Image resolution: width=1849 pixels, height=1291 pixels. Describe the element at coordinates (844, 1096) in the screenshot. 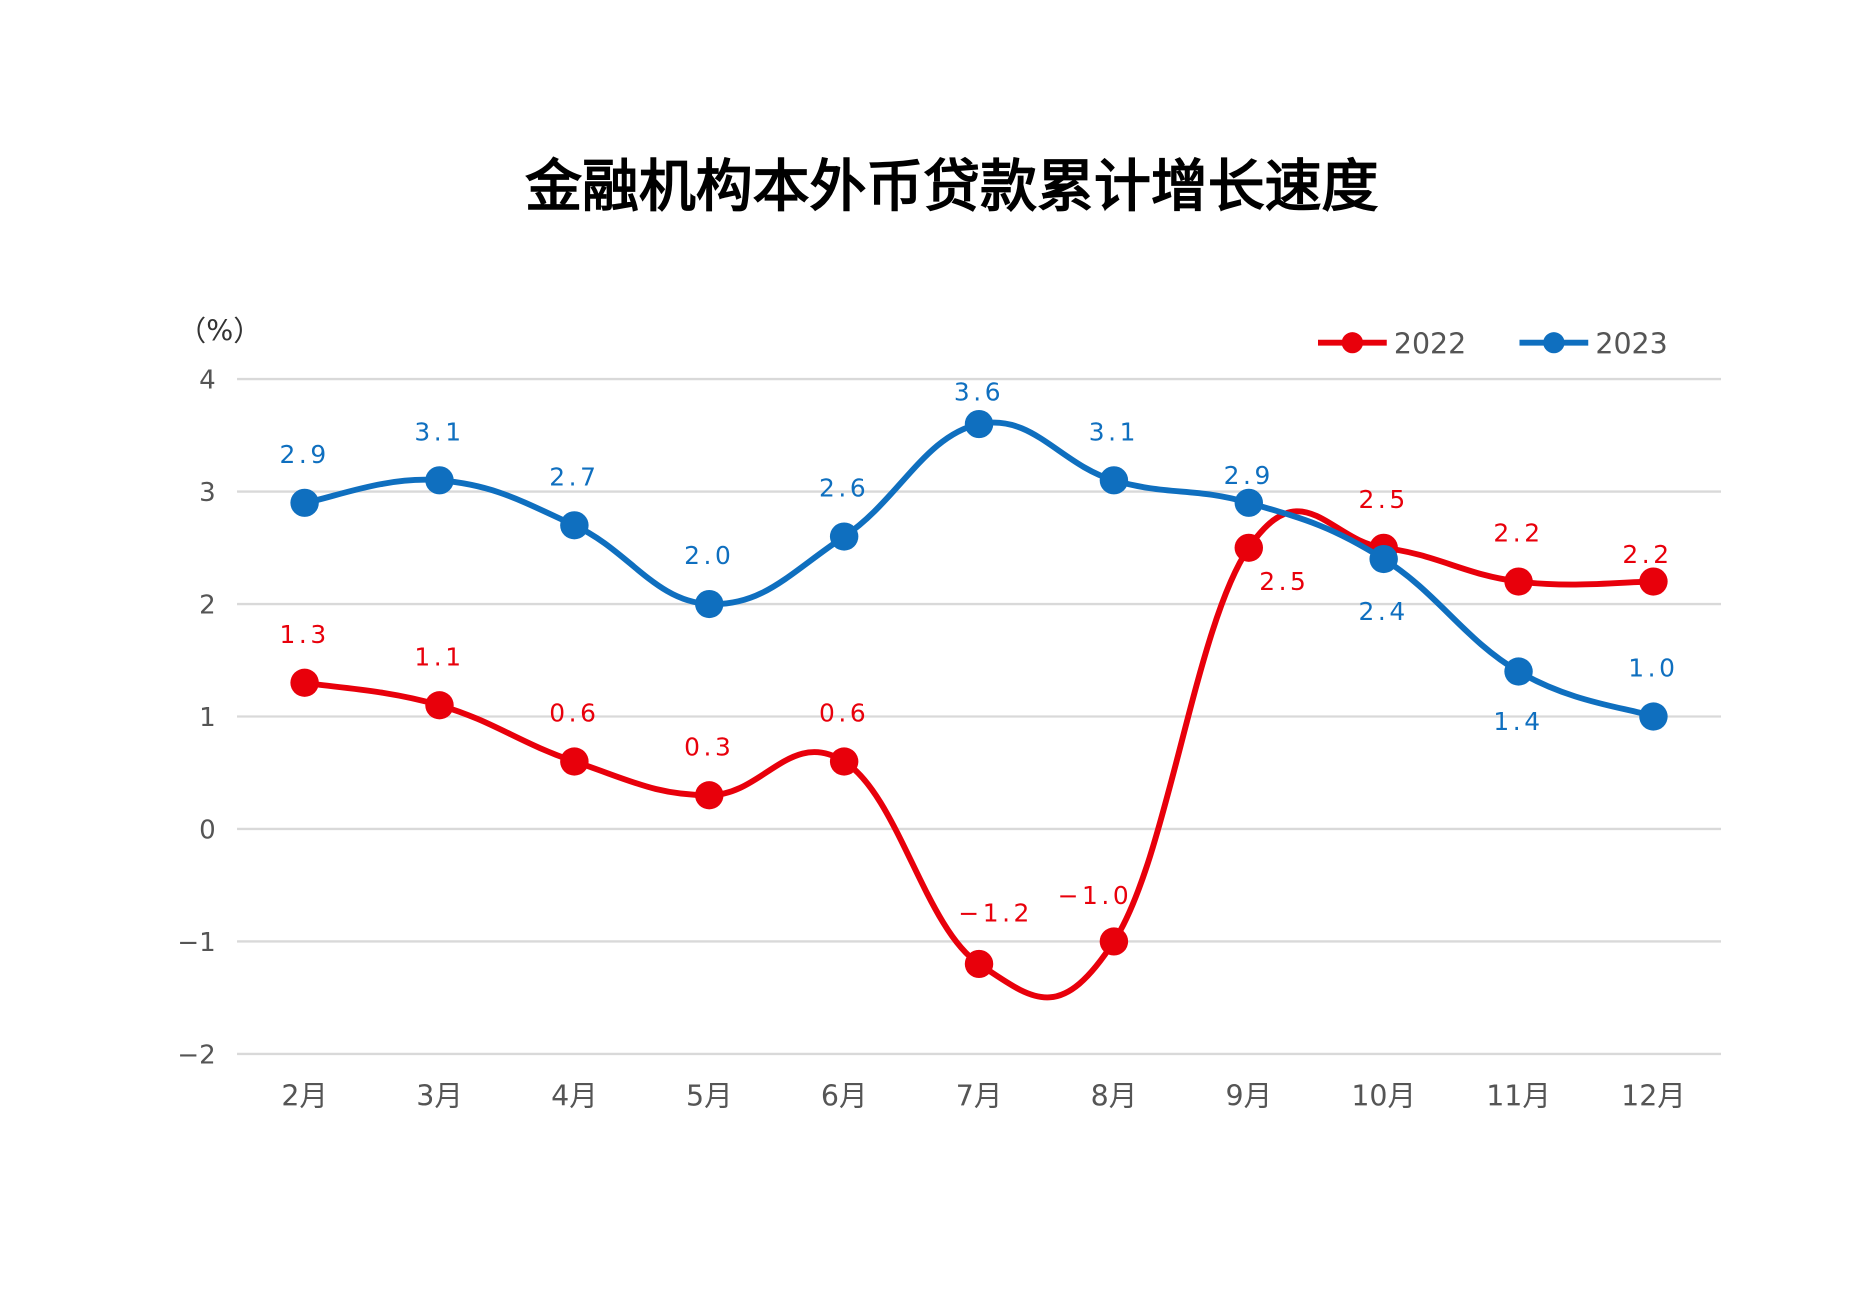

I see `x-tick-label: 6月` at that location.